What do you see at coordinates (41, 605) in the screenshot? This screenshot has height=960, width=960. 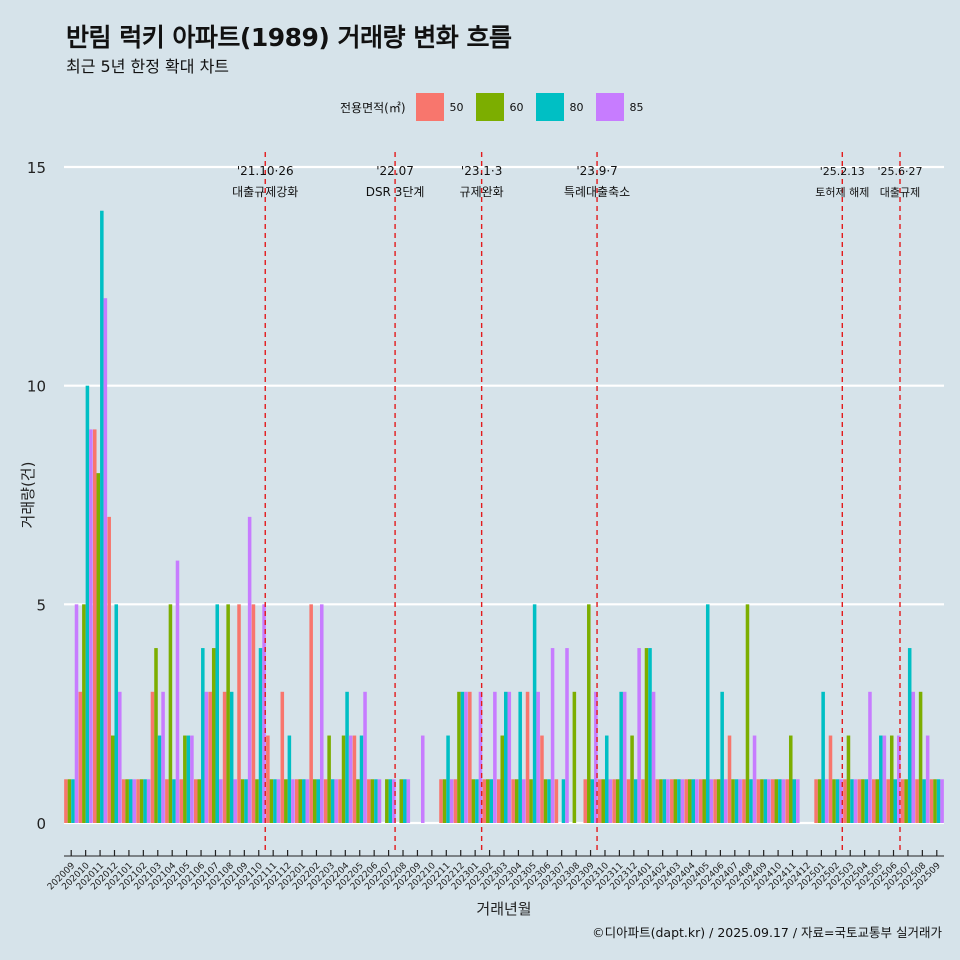 I see `y-tick-label-5: 5` at bounding box center [41, 605].